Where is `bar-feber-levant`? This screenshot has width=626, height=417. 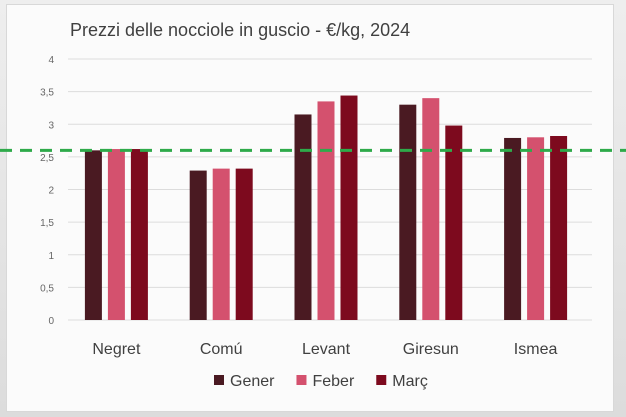 bar-feber-levant is located at coordinates (326, 210).